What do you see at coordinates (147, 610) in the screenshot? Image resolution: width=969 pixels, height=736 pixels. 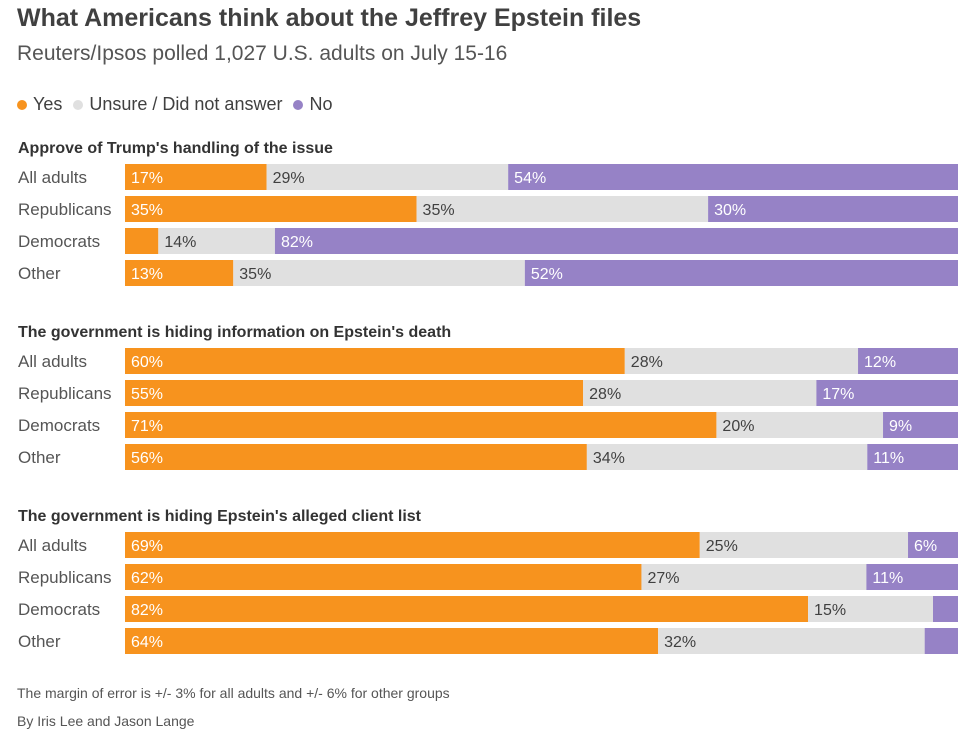 I see `data-label-yes: 82%` at bounding box center [147, 610].